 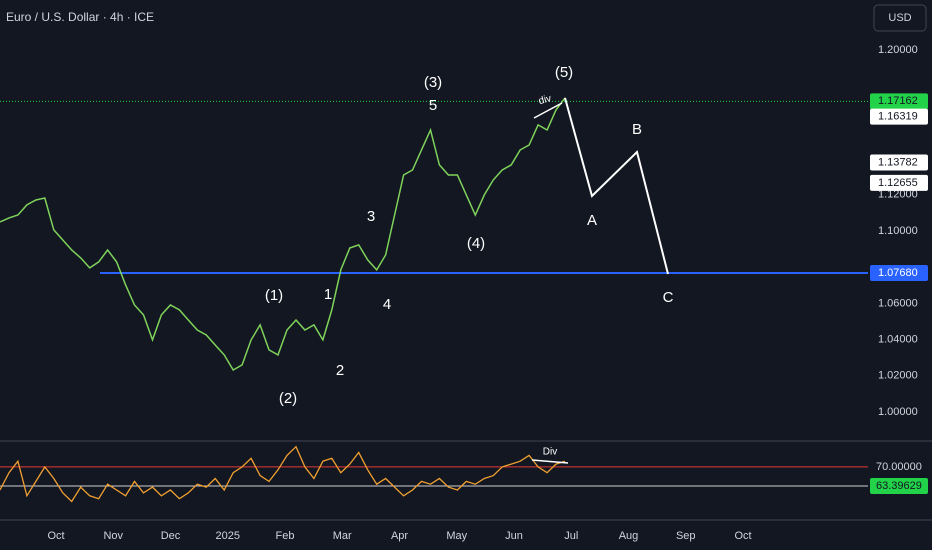 I want to click on price-label: 1.17162, so click(x=898, y=101).